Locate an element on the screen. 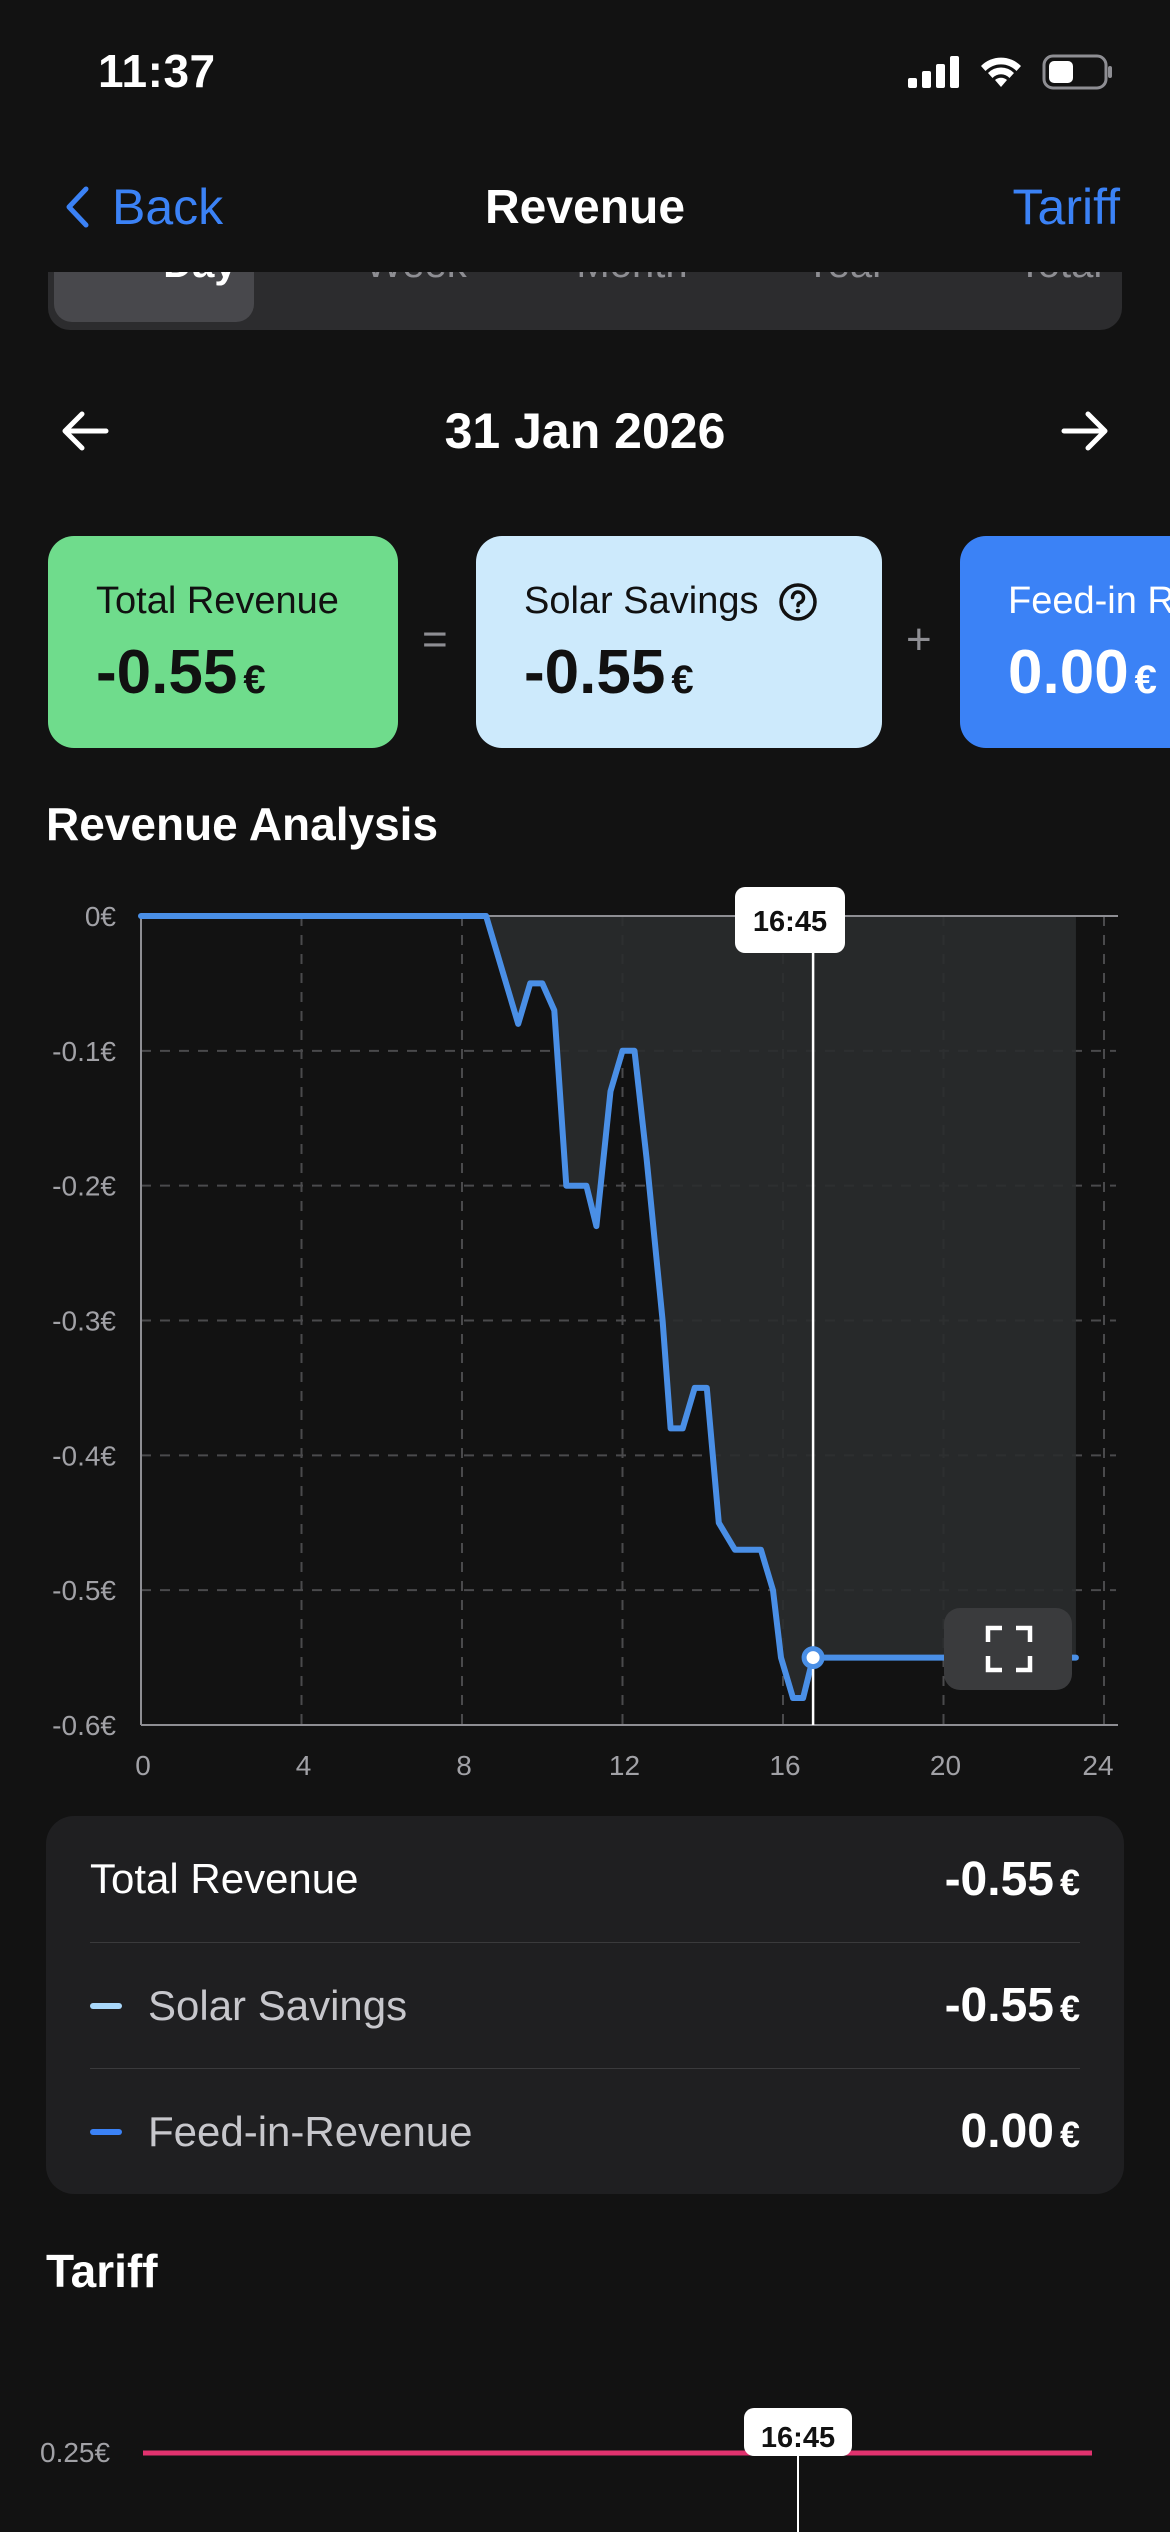  y-tick-label: -0.6€ is located at coordinates (84, 1725).